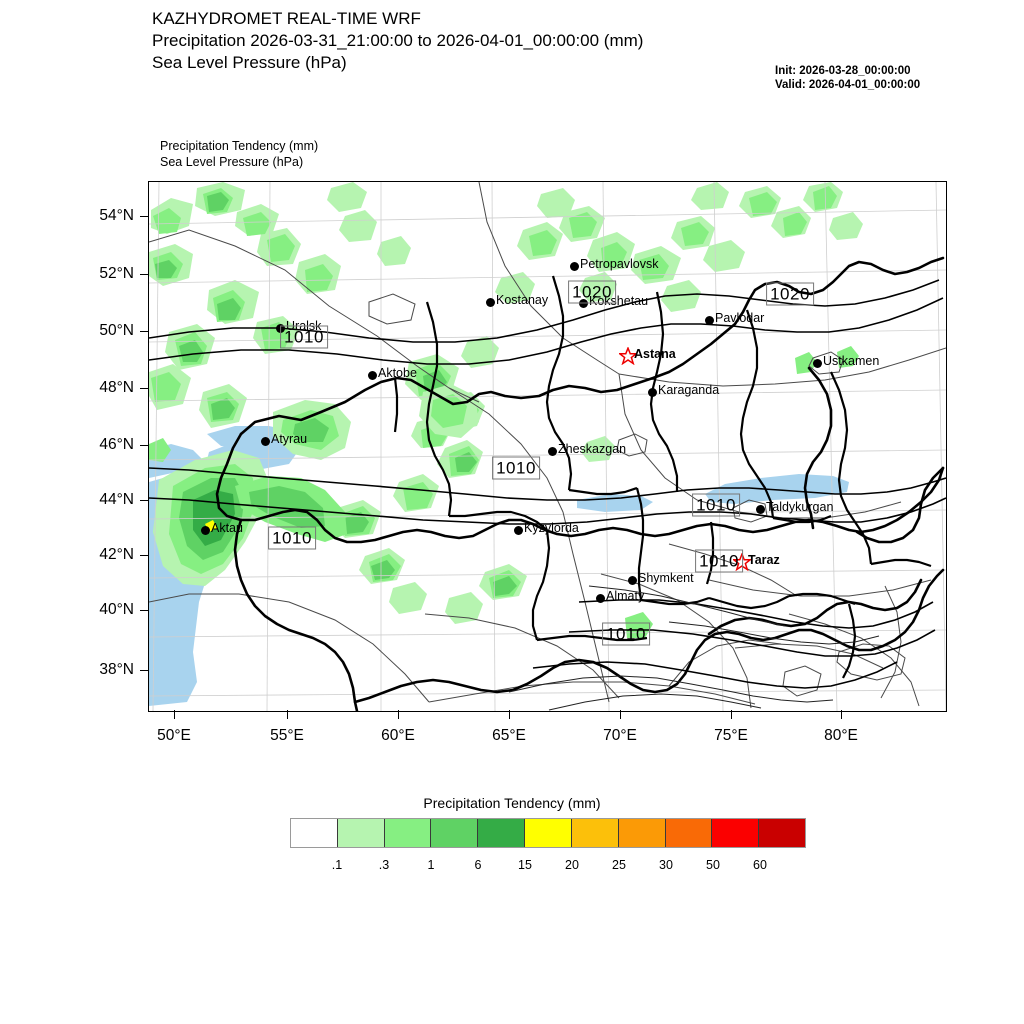 The height and width of the screenshot is (1024, 1024). What do you see at coordinates (694, 648) in the screenshot?
I see `secondary-isobars` at bounding box center [694, 648].